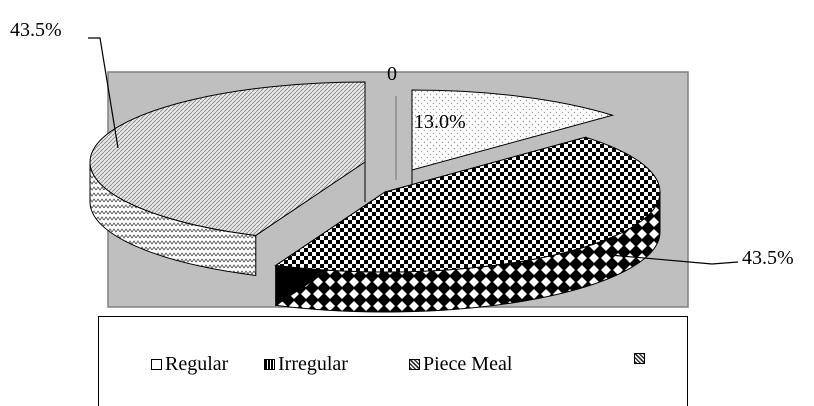  I want to click on legend-label: Irregular, so click(313, 364).